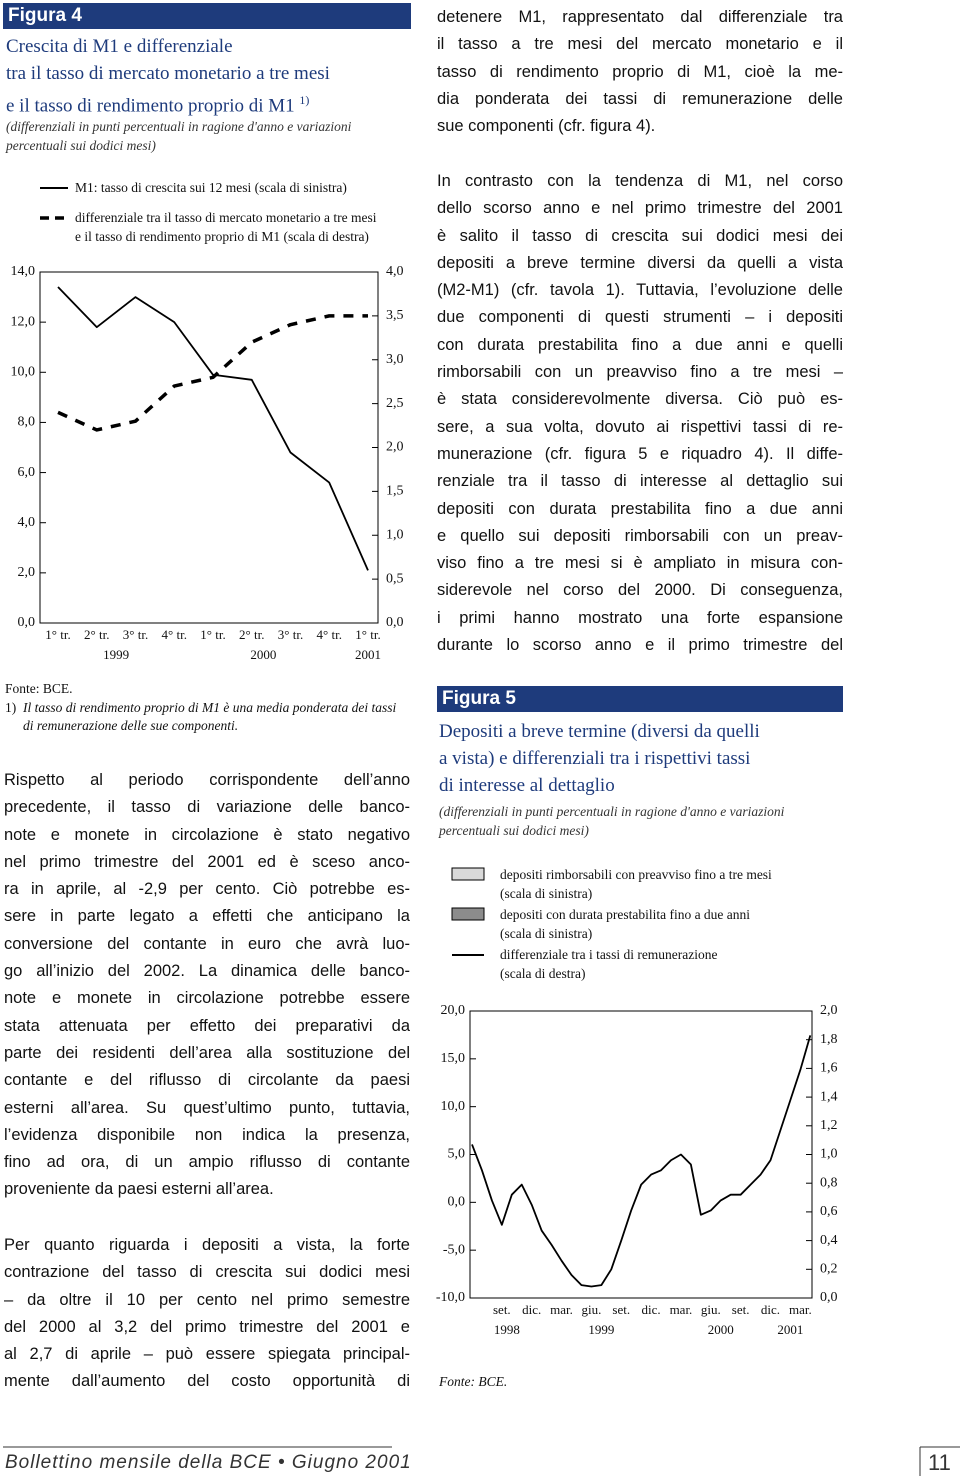 This screenshot has height=1476, width=960. Describe the element at coordinates (251, 634) in the screenshot. I see `x-tick-label: 2° tr.` at that location.